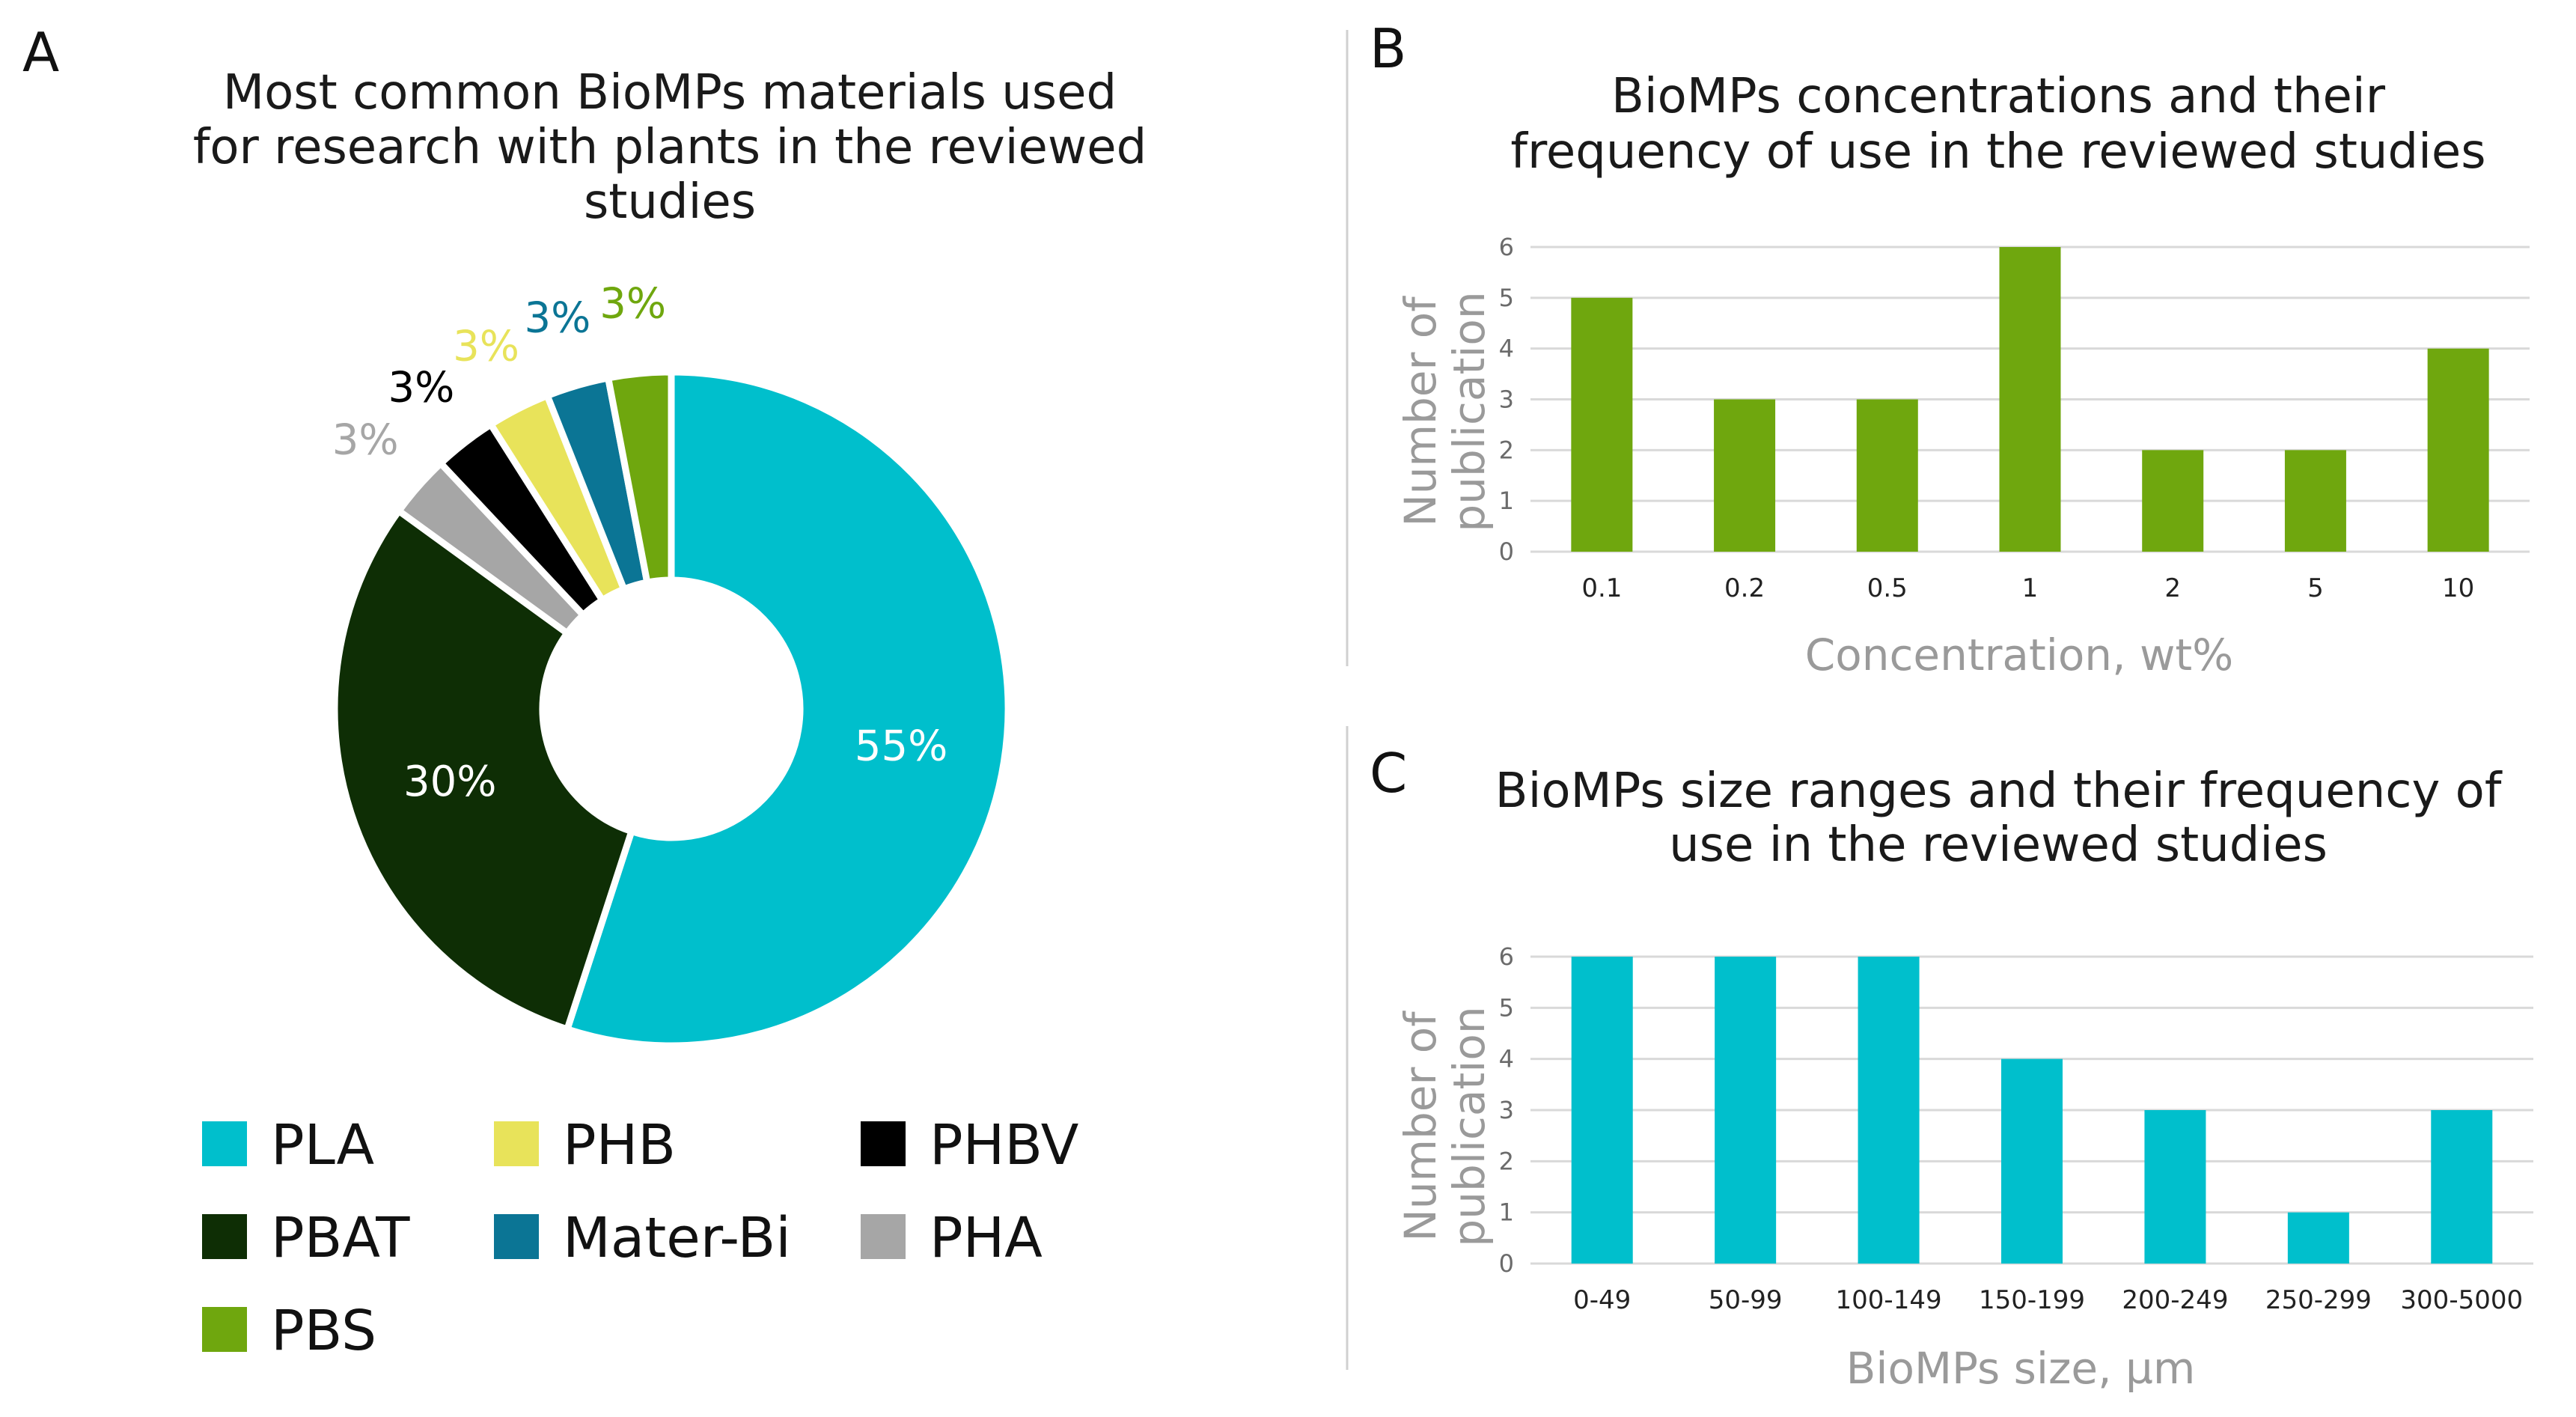 The image size is (2576, 1417). What do you see at coordinates (1998, 96) in the screenshot?
I see `panel-b-title-line-1: BioMPs concentrations and their` at bounding box center [1998, 96].